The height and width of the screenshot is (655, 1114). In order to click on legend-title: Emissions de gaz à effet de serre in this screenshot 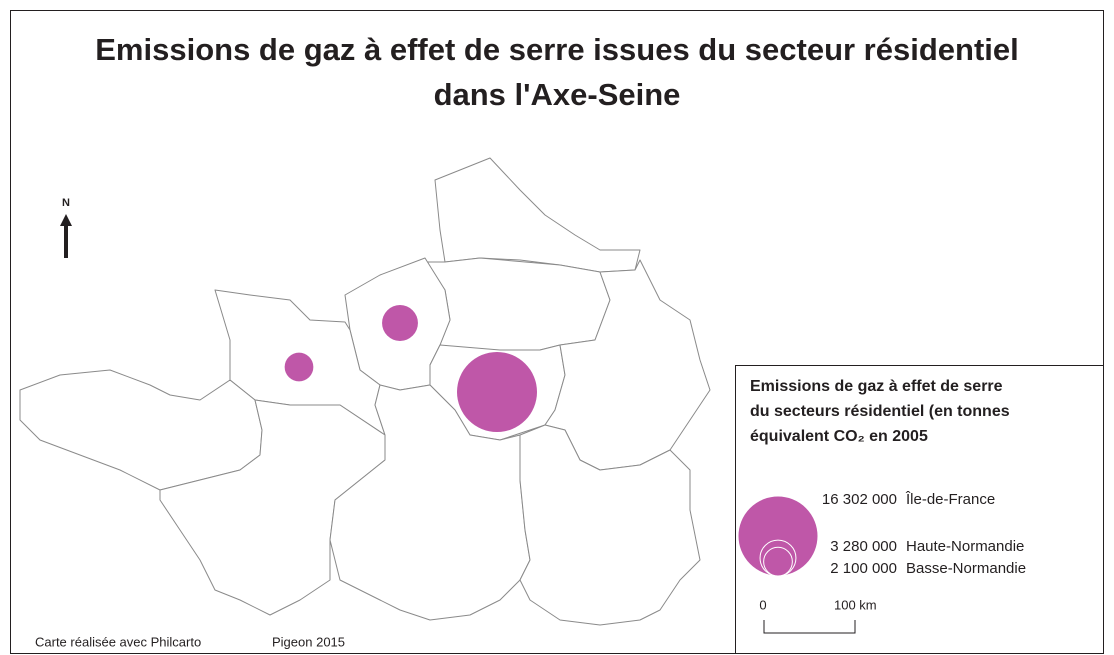, I will do `click(876, 386)`.